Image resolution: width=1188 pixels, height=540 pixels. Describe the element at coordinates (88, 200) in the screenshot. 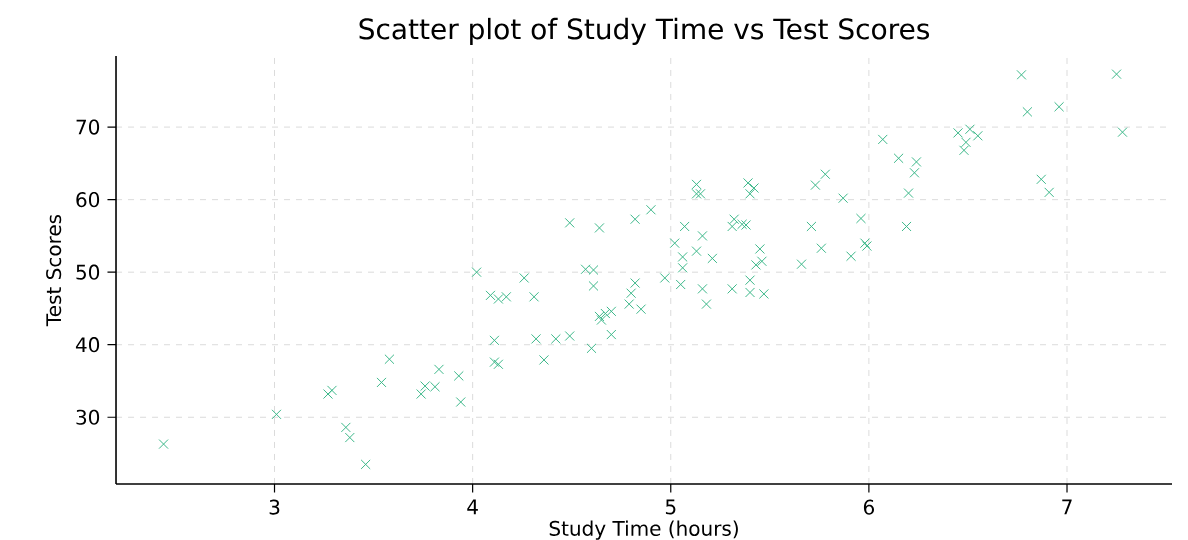

I see `y-tick-label: 60` at that location.